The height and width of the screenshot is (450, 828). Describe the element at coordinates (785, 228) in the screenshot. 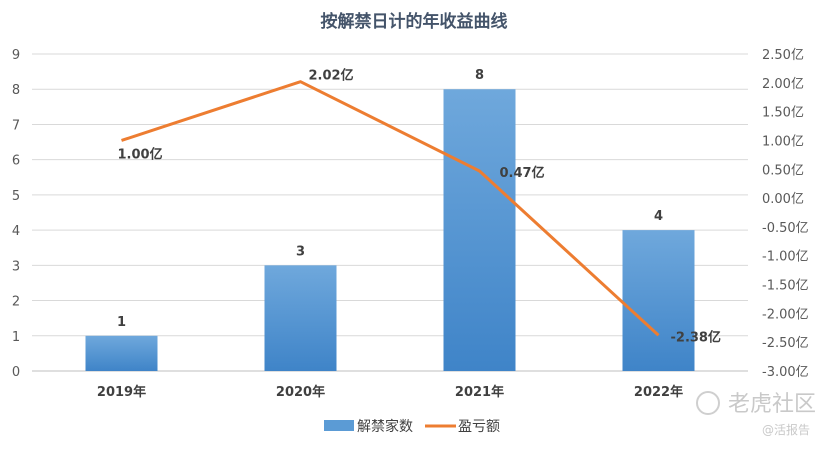

I see `right-tick-label: -0.50亿` at that location.